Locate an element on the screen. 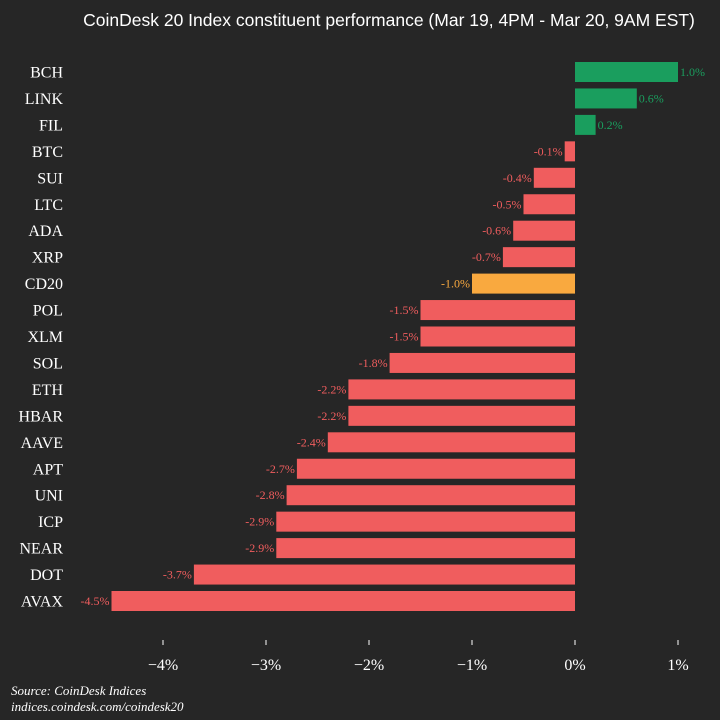 The width and height of the screenshot is (720, 720). category-label: XLM is located at coordinates (45, 337).